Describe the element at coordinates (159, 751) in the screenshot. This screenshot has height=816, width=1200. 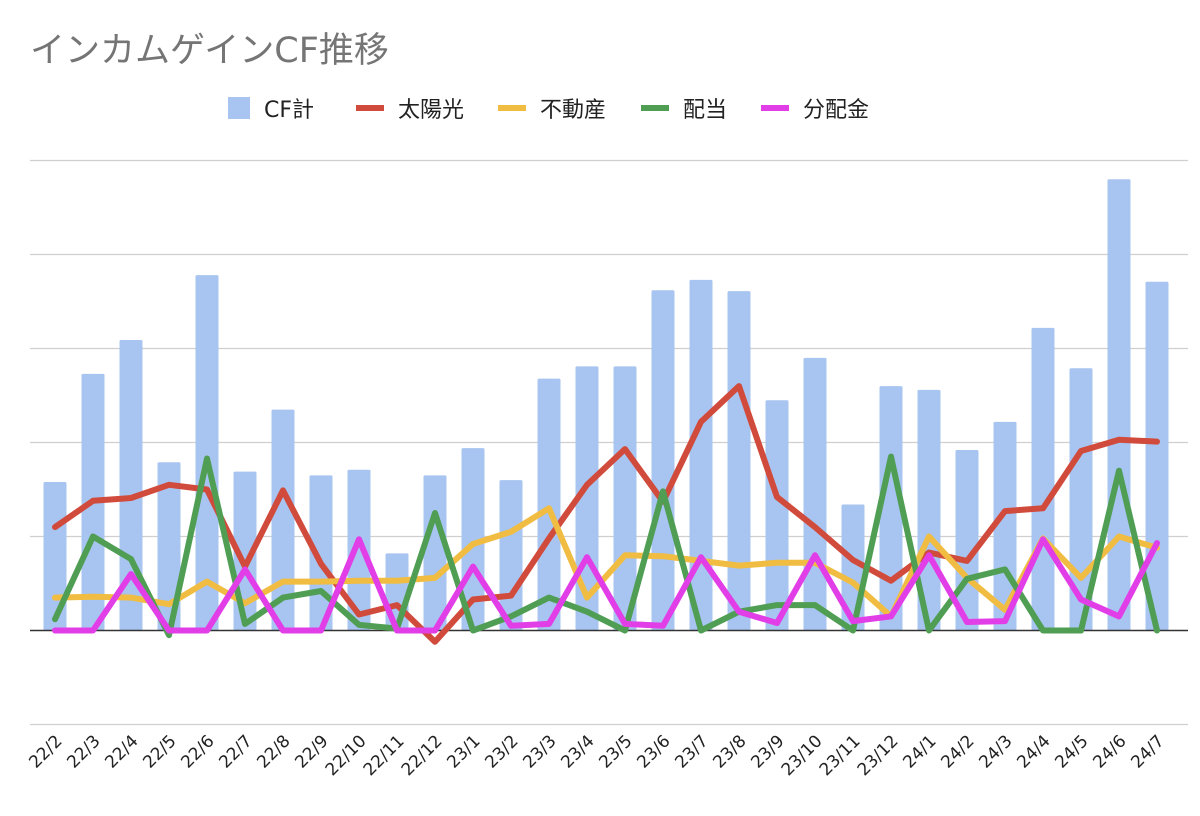
I see `x-tick-label: 22/5` at that location.